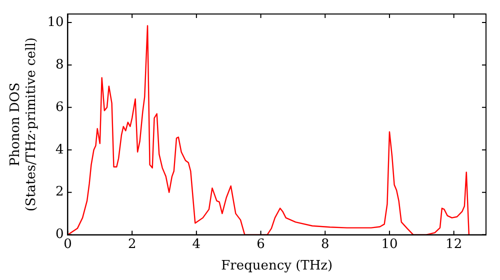 This screenshot has height=280, width=500. Describe the element at coordinates (59, 107) in the screenshot. I see `y-tick-label: 6` at that location.